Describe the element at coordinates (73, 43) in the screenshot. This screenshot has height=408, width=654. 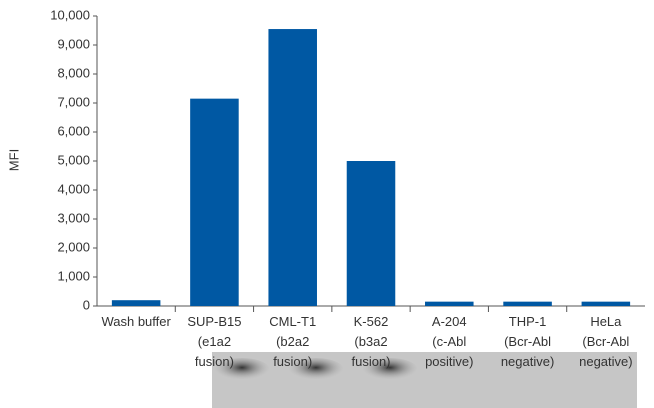
I see `y-tick-label: 9,000` at that location.